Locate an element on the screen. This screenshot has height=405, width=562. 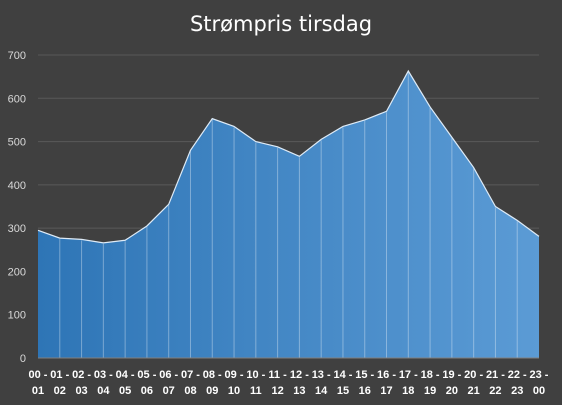
x-tick-label: 13 - is located at coordinates (321, 375).